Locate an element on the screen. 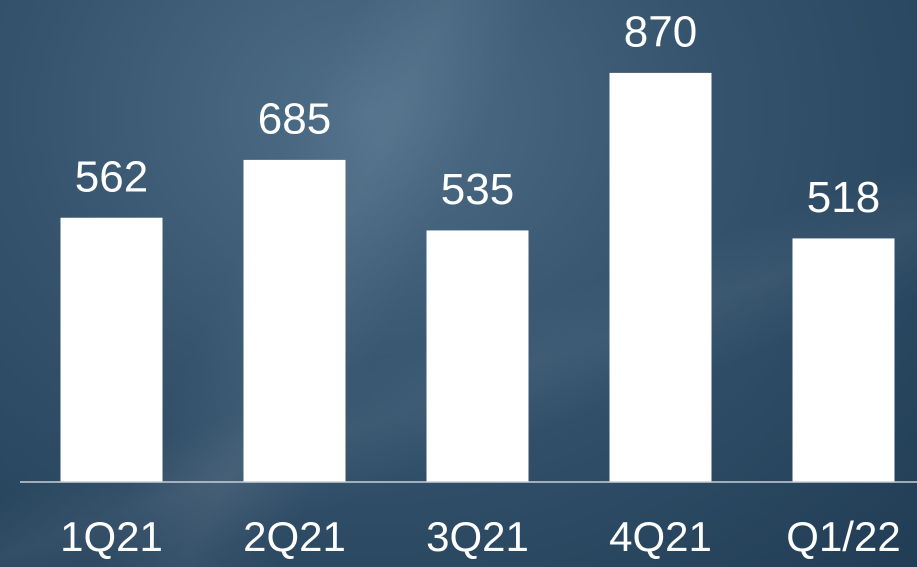 The height and width of the screenshot is (567, 917). x-tick-label: 1Q21 is located at coordinates (111, 536).